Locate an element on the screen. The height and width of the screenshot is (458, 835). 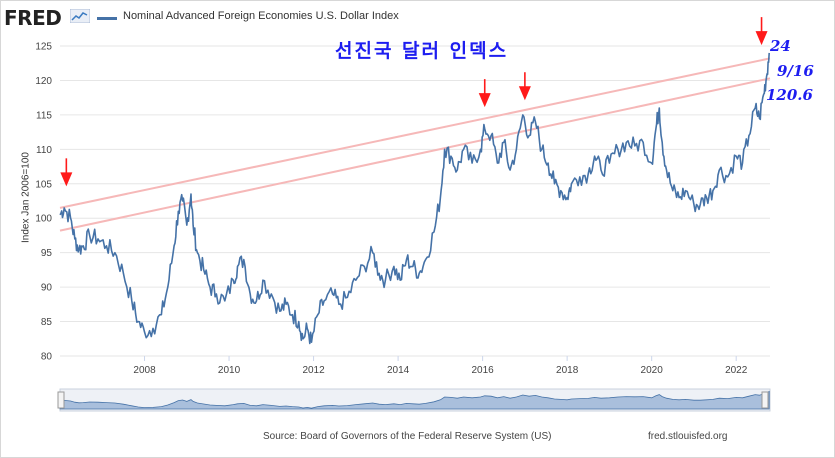
y-tick-label: 80 is located at coordinates (47, 357).